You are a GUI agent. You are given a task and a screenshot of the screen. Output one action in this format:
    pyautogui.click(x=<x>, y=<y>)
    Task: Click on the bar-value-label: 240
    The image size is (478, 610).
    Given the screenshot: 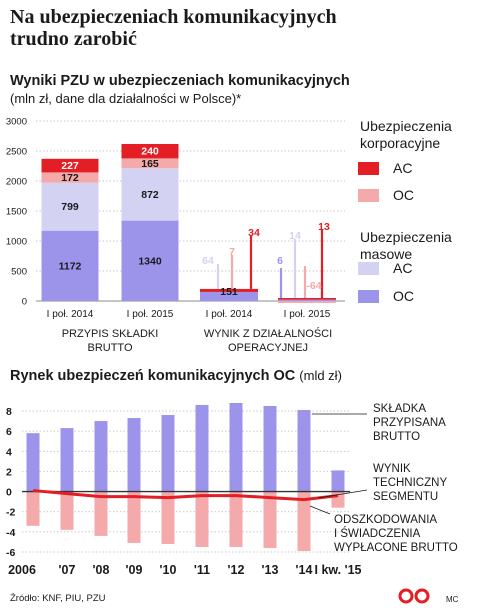 What is the action you would take?
    pyautogui.click(x=150, y=152)
    